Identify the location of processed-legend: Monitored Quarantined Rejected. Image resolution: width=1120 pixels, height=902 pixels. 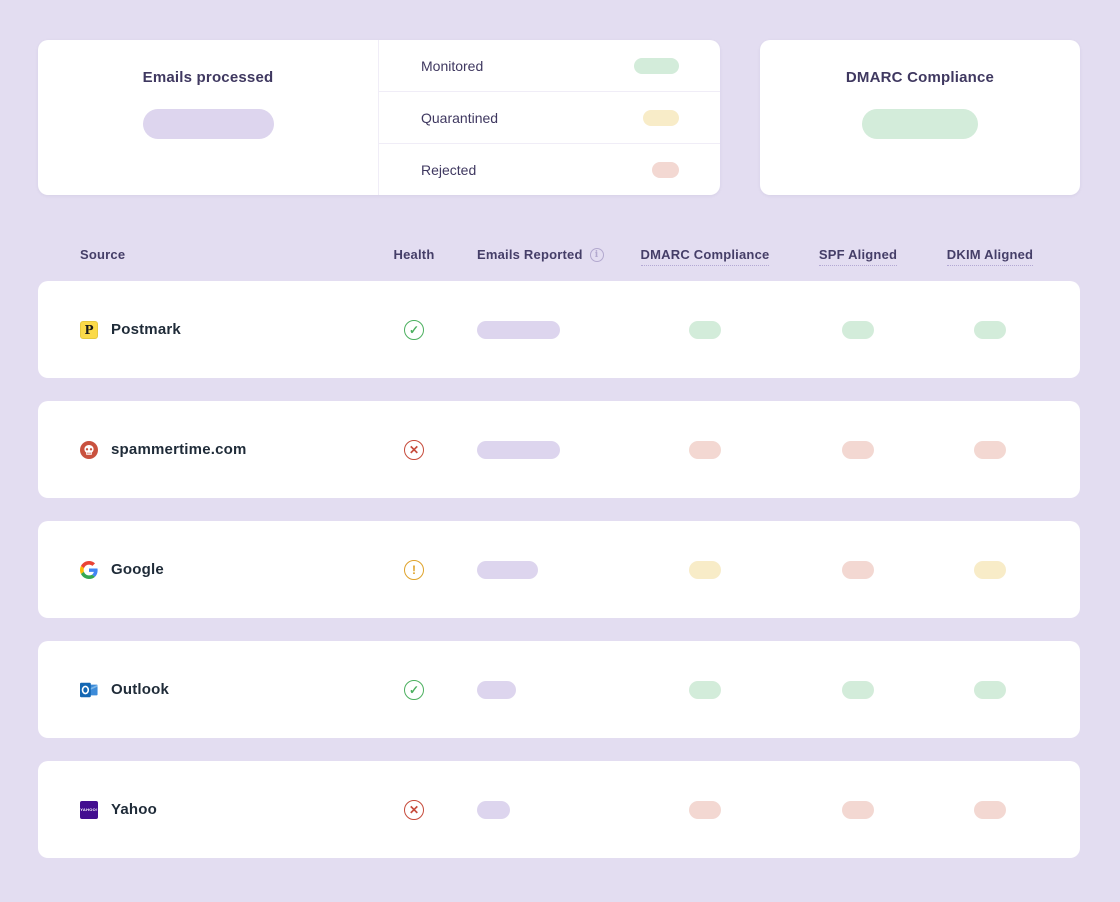
(549, 117).